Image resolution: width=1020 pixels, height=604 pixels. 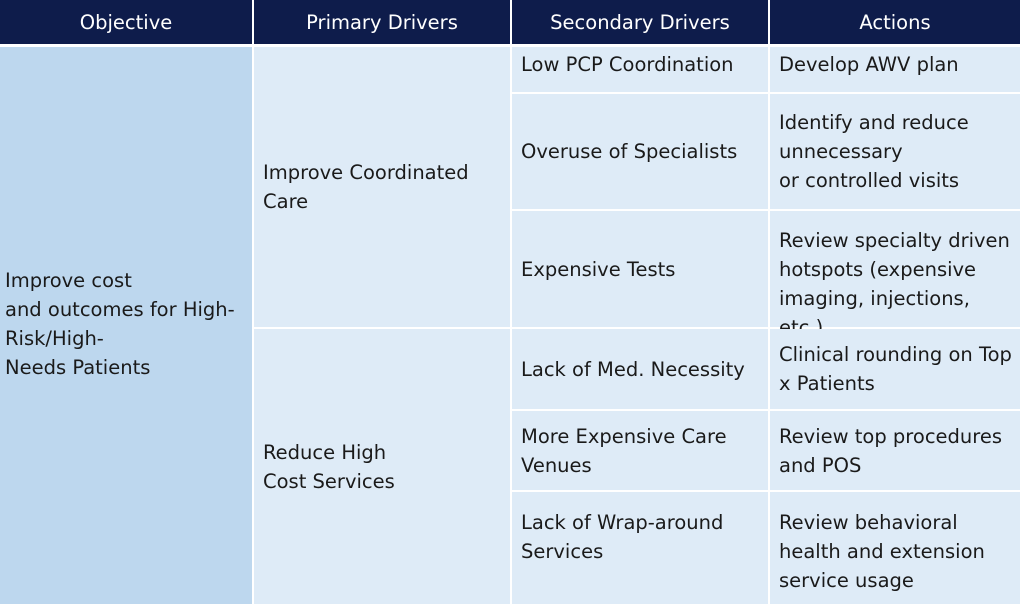 I want to click on primary-driver-1: Improve Coordinated Care, so click(x=382, y=187).